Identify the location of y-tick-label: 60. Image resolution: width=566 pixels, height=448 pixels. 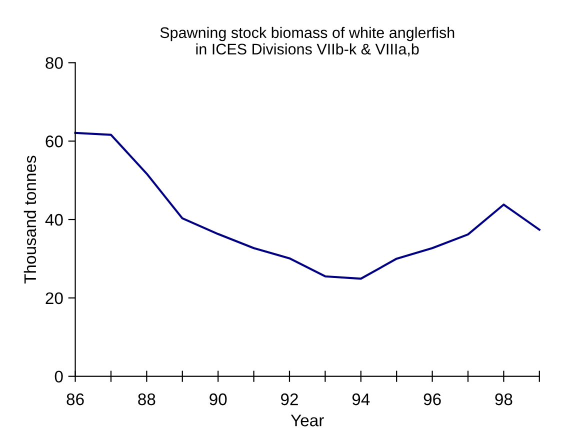
(54, 142).